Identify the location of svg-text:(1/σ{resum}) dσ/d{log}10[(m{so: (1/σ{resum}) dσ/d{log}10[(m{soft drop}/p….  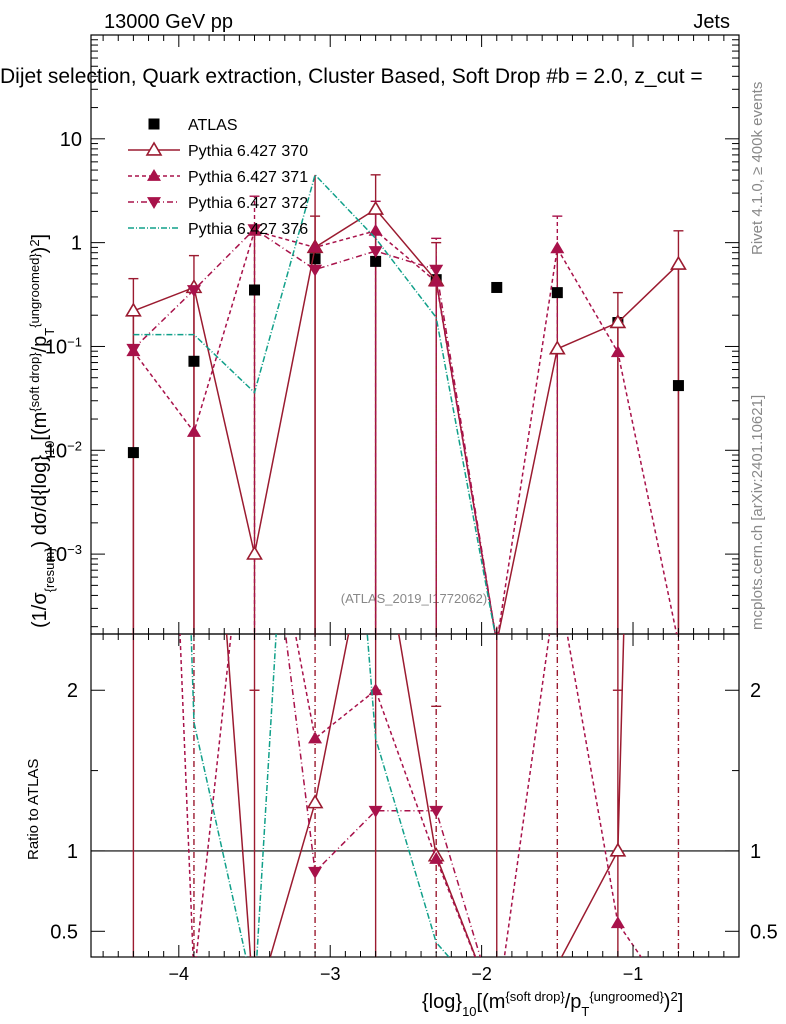
(42, 431).